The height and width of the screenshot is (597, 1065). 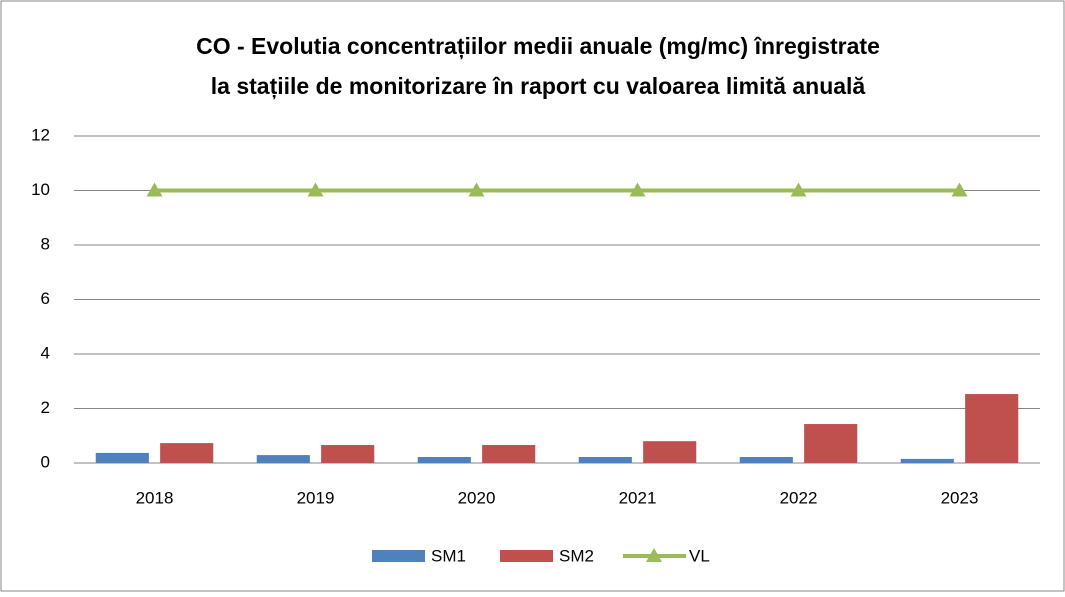 I want to click on x-tick-label: 2022, so click(x=799, y=497).